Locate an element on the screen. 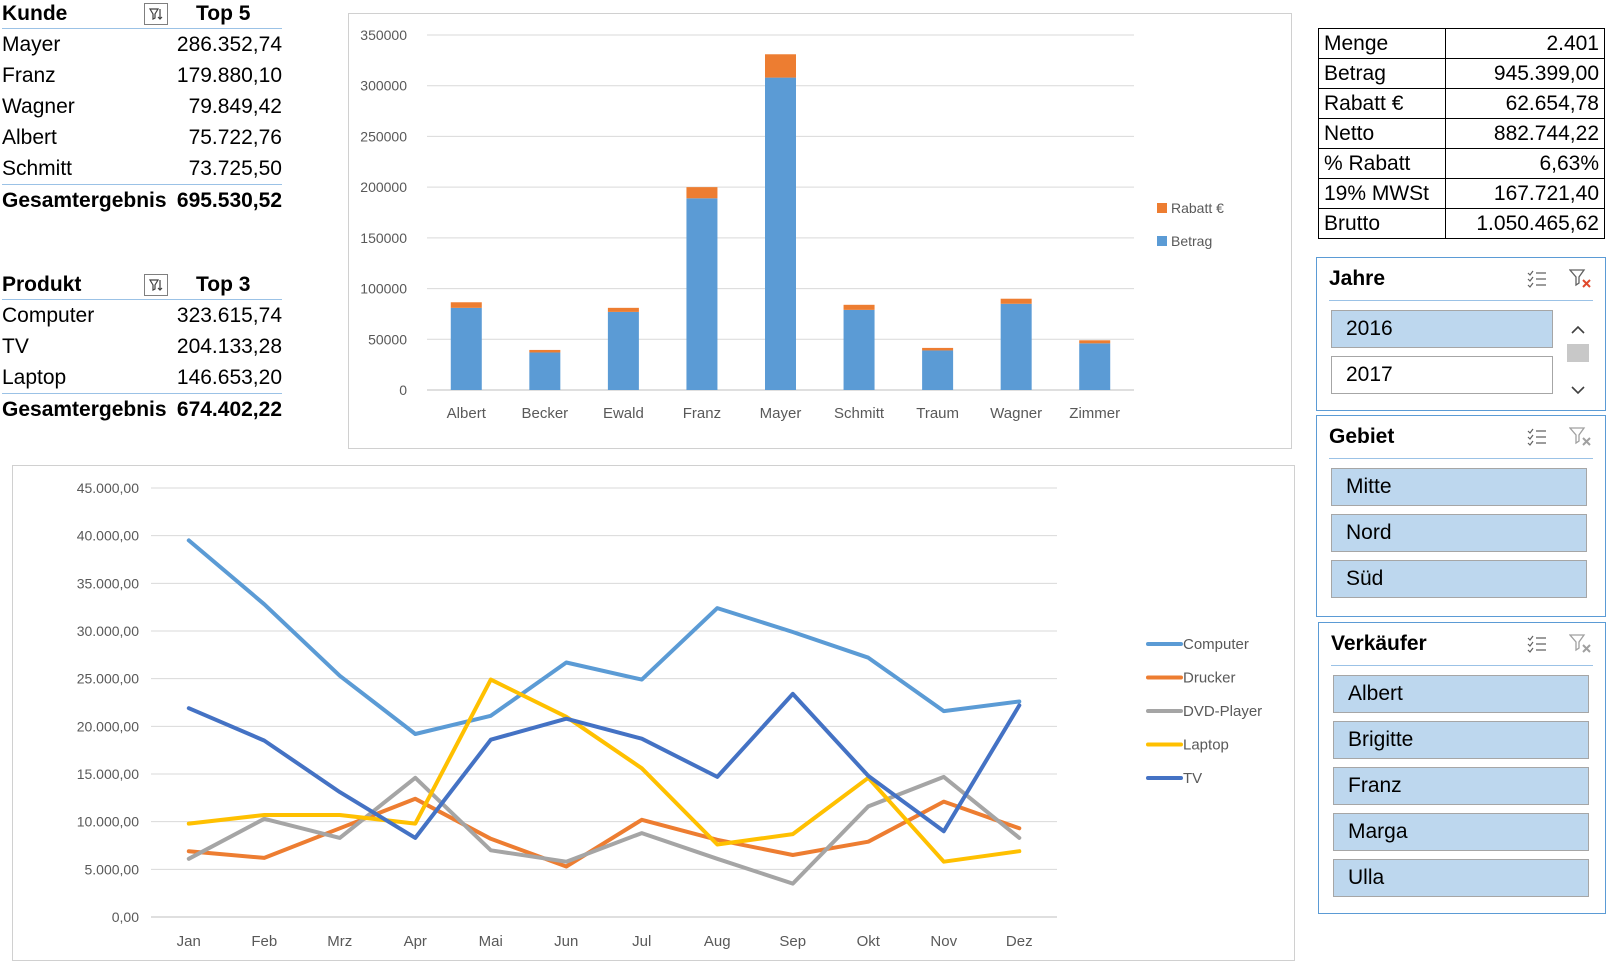 Image resolution: width=1610 pixels, height=967 pixels. produkt-total-row: Gesamtergebnis 674.402,22 is located at coordinates (142, 409).